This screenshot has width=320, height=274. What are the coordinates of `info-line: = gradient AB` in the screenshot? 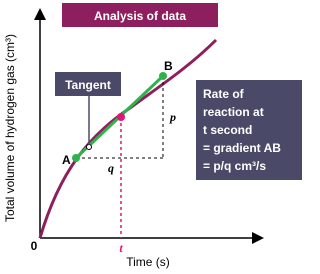 It's located at (242, 148).